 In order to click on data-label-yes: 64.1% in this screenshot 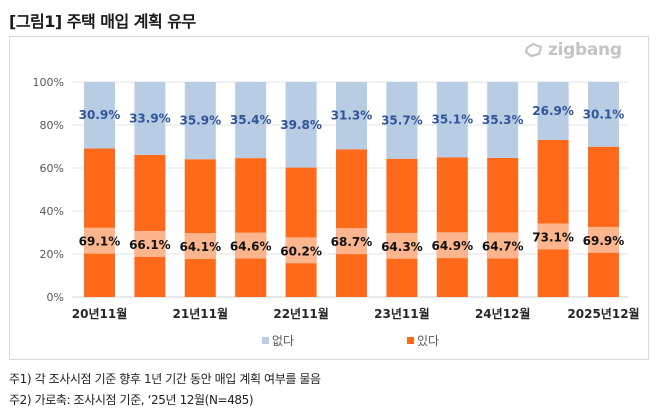, I will do `click(200, 247)`.